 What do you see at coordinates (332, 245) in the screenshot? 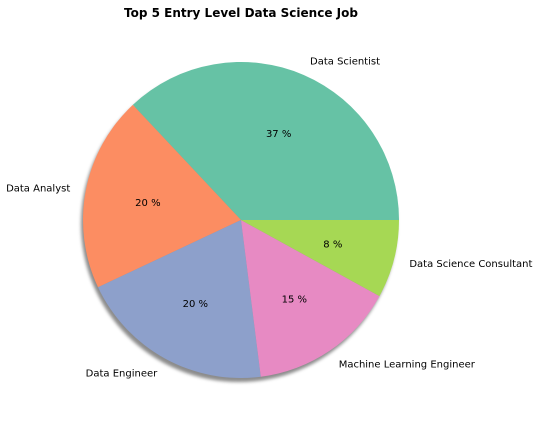
I see `slice-percent-data-science-consultant: 8 %` at bounding box center [332, 245].